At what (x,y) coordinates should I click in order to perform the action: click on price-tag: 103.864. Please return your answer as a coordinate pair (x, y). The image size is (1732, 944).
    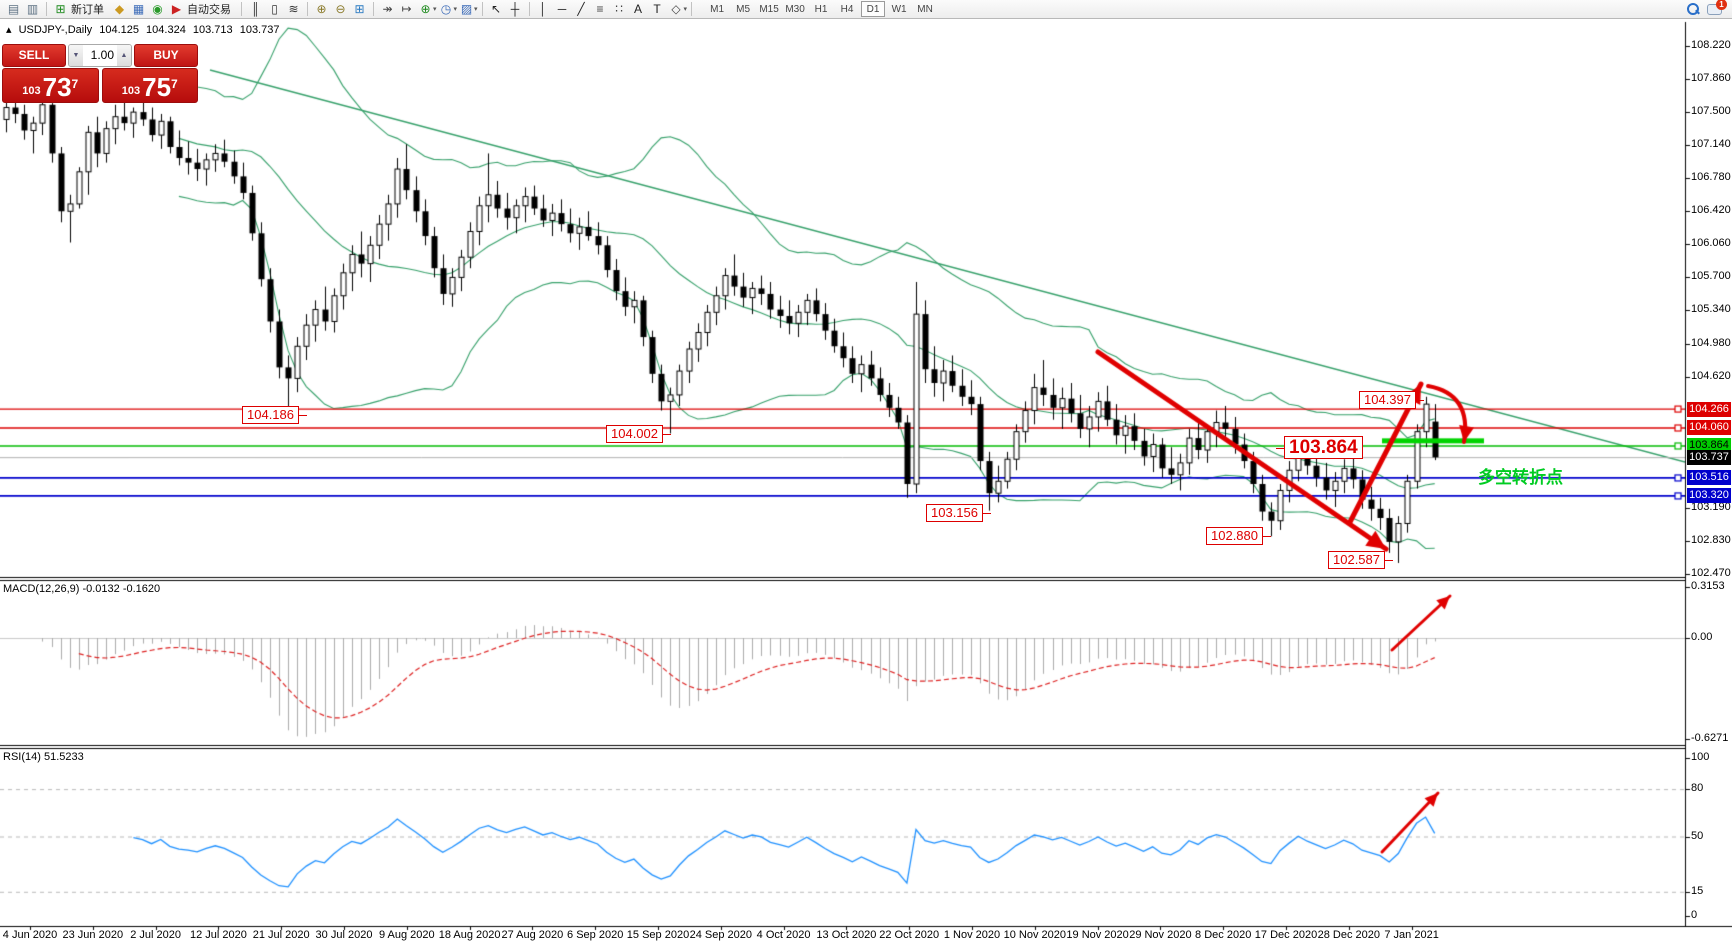
    Looking at the image, I should click on (1319, 447).